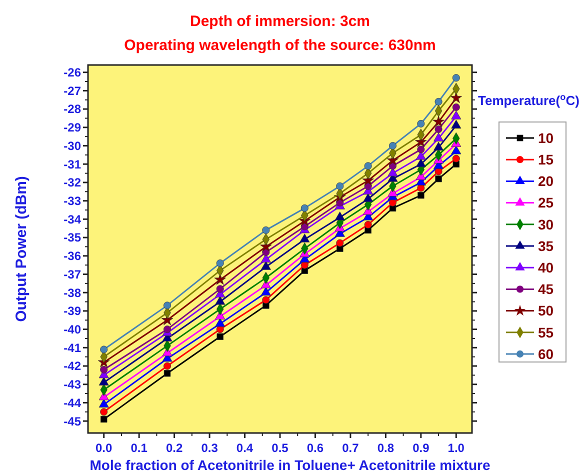 Image resolution: width=586 pixels, height=476 pixels. Describe the element at coordinates (546, 289) in the screenshot. I see `legend-label: 45` at that location.